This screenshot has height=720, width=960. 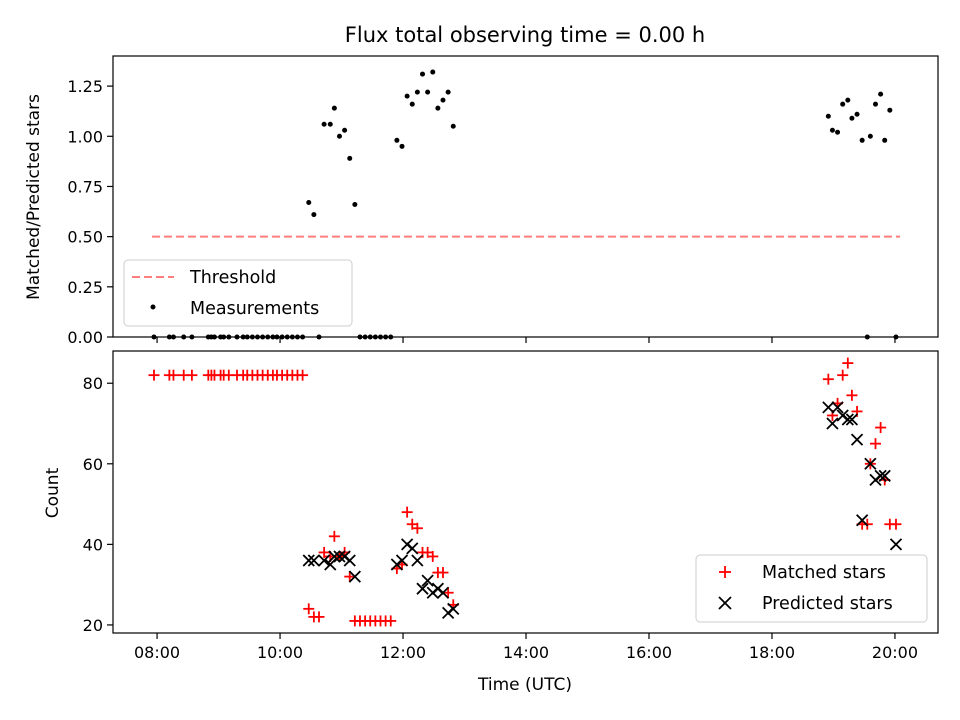 I want to click on y-tick-label: 0.00, so click(x=85, y=337).